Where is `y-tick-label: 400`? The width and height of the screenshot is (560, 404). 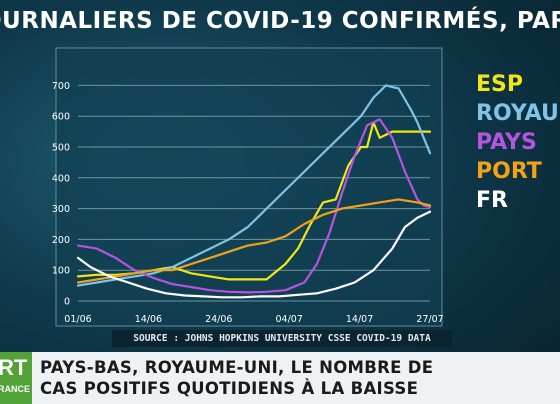 y-tick-label: 400 is located at coordinates (61, 178).